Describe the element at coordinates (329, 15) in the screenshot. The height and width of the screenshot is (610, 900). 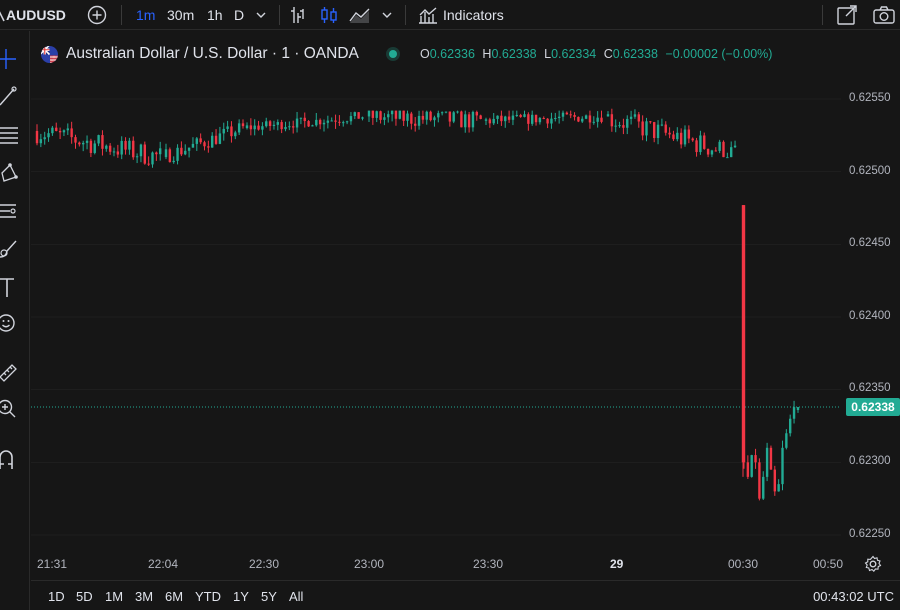
I see `candles-chart-icon` at that location.